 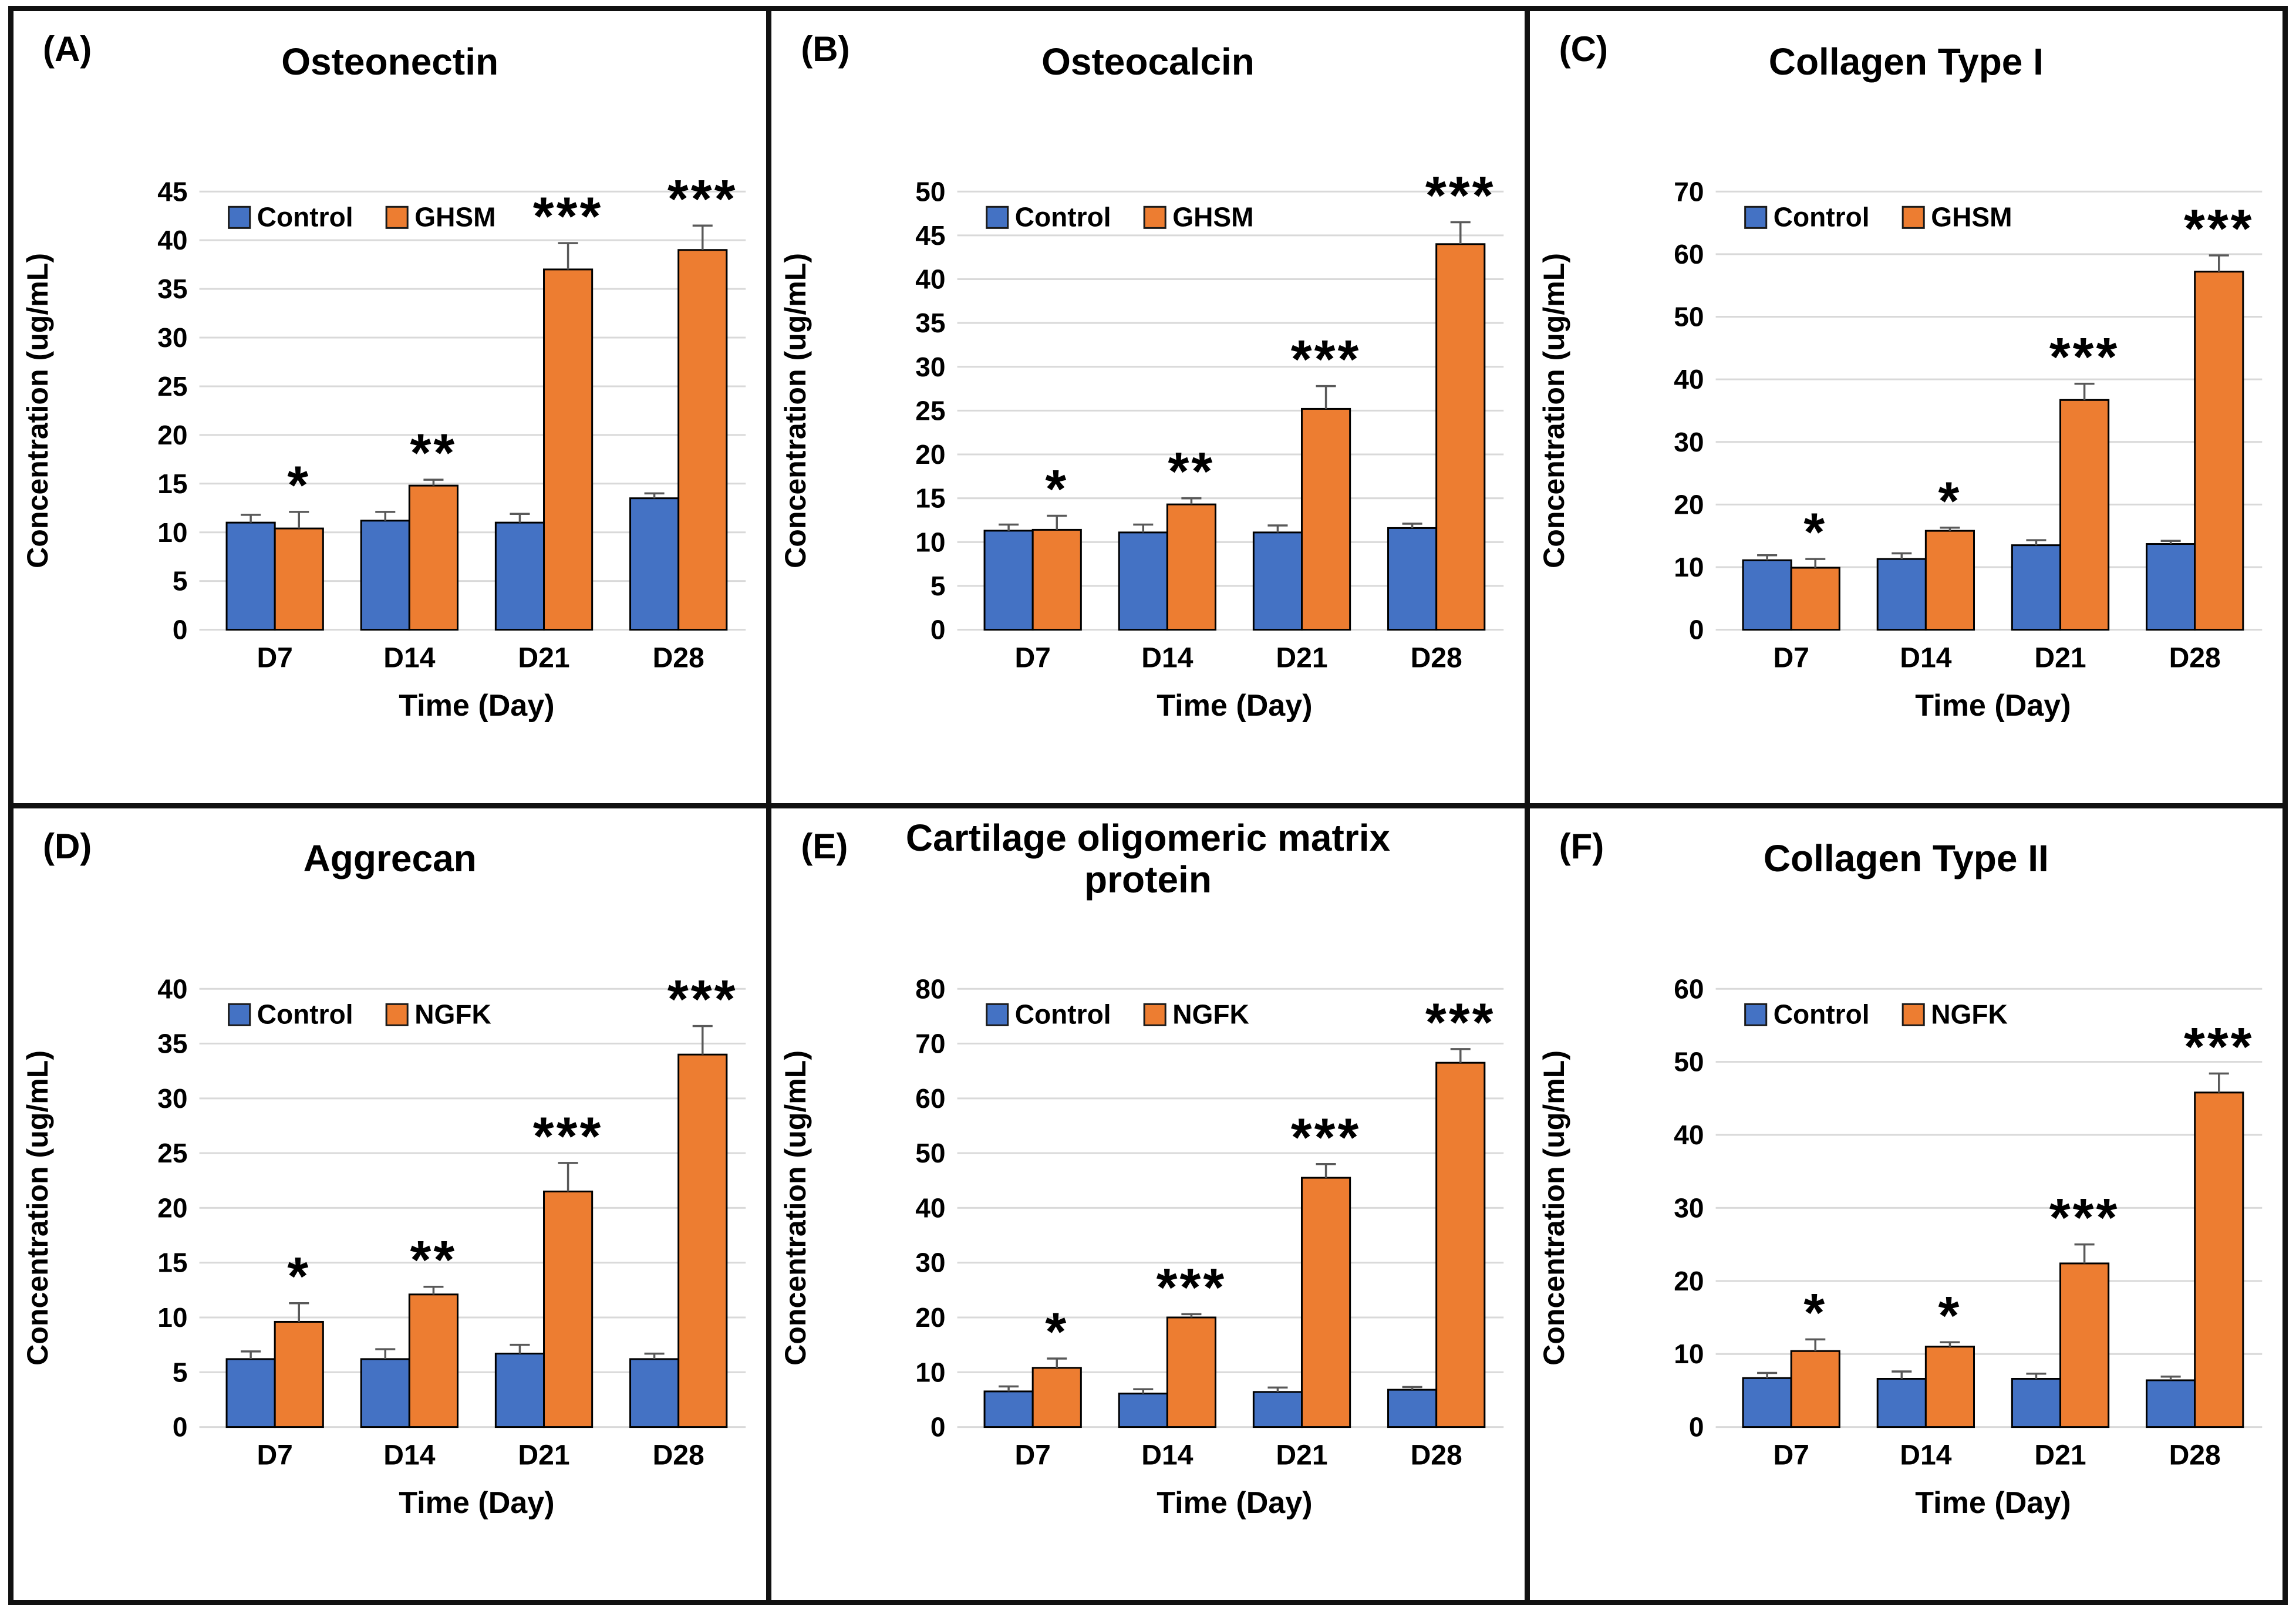 I want to click on y-tick-label: 50, so click(x=1689, y=1061).